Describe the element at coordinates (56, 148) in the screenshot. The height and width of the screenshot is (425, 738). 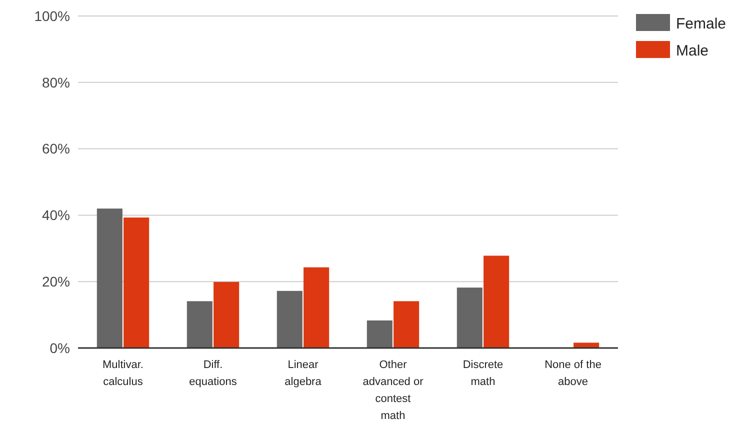
I see `y-tick-label: 60%` at that location.